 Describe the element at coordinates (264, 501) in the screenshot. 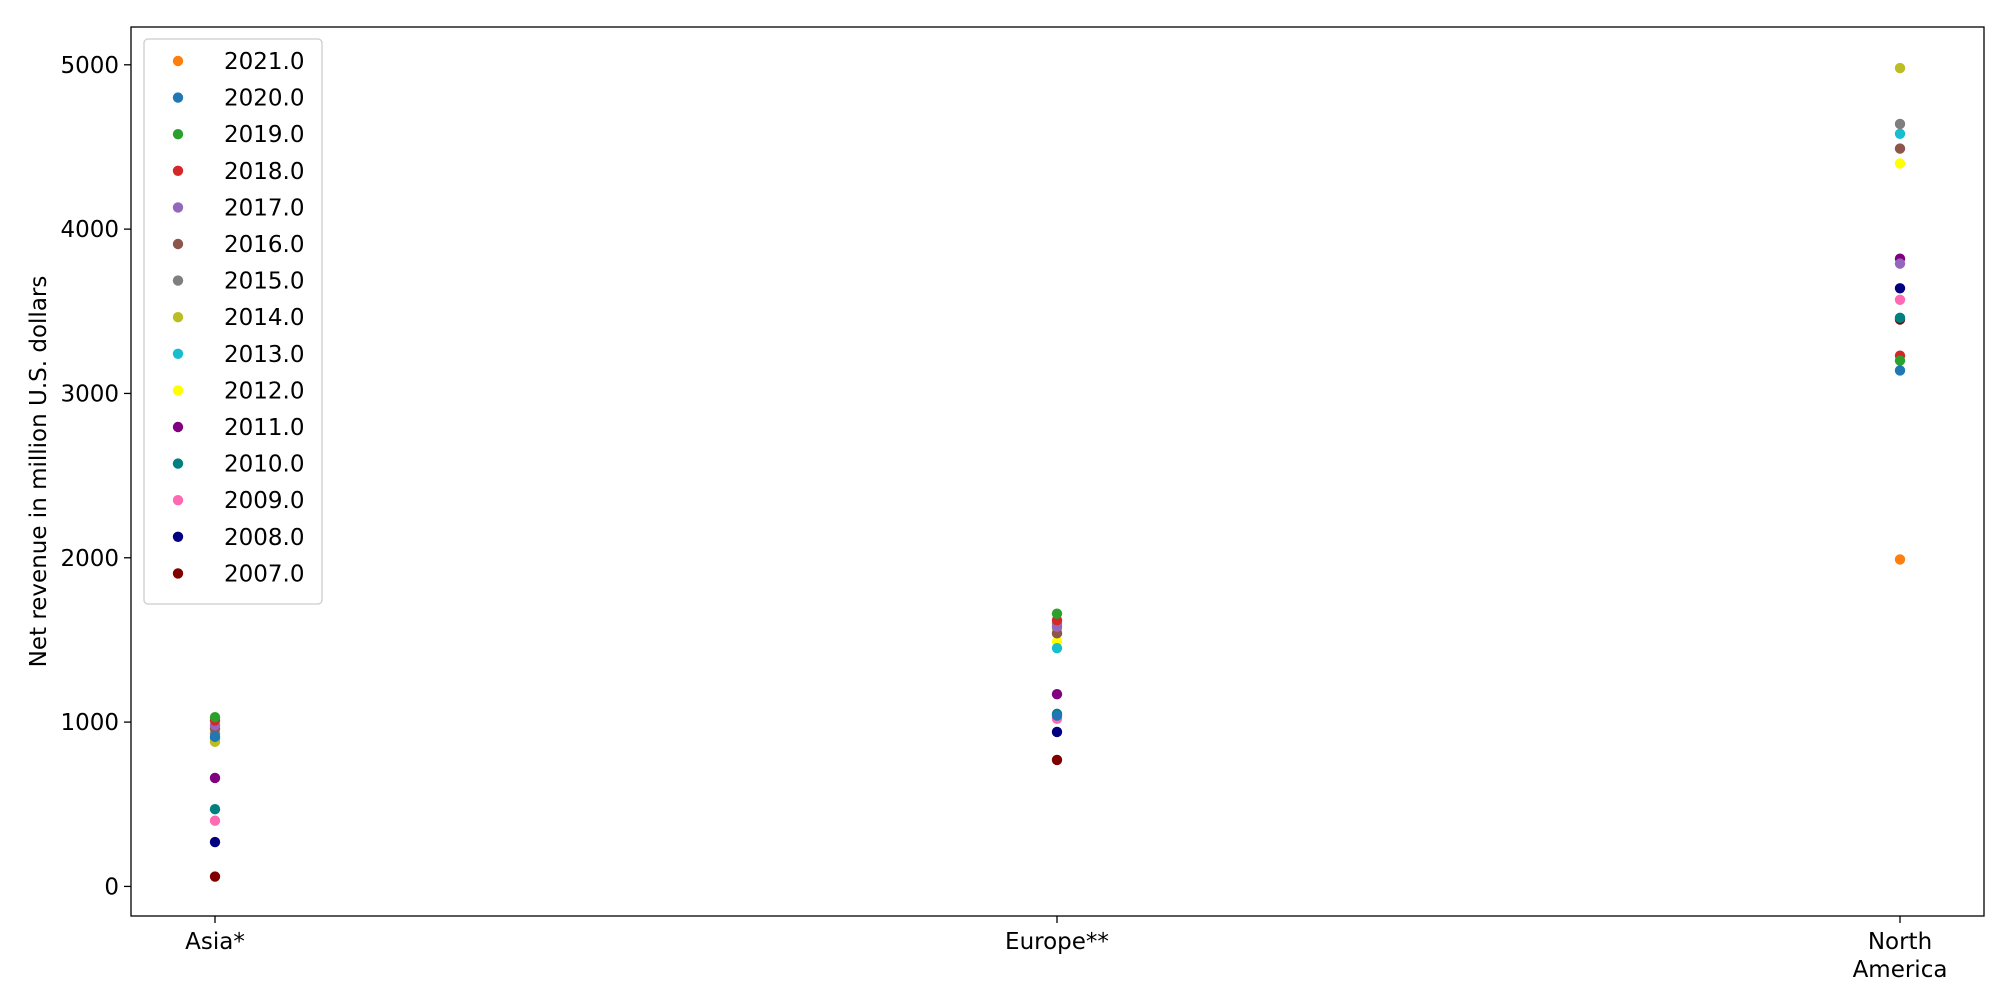

I see `legend-label: 2009.0` at that location.